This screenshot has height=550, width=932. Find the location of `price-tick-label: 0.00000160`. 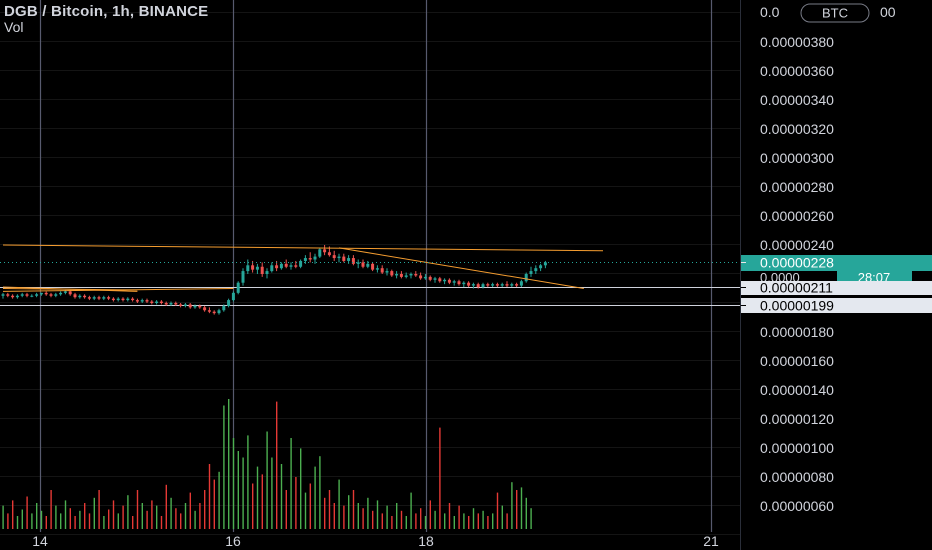

price-tick-label: 0.00000160 is located at coordinates (797, 361).